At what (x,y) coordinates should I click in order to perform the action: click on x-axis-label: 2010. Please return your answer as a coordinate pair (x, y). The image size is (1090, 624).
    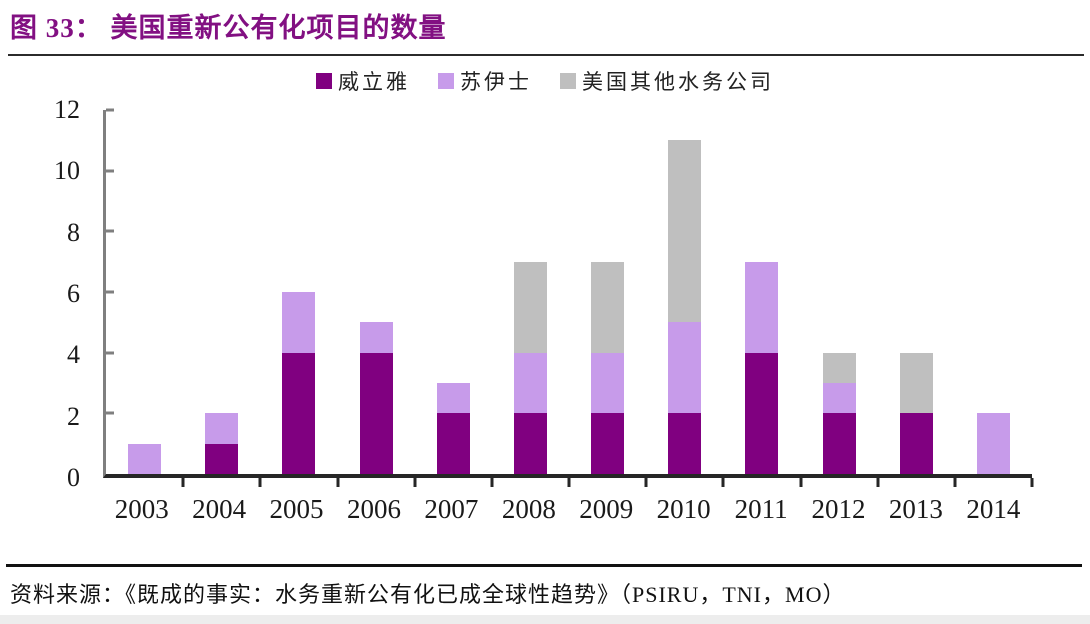
    Looking at the image, I should click on (683, 509).